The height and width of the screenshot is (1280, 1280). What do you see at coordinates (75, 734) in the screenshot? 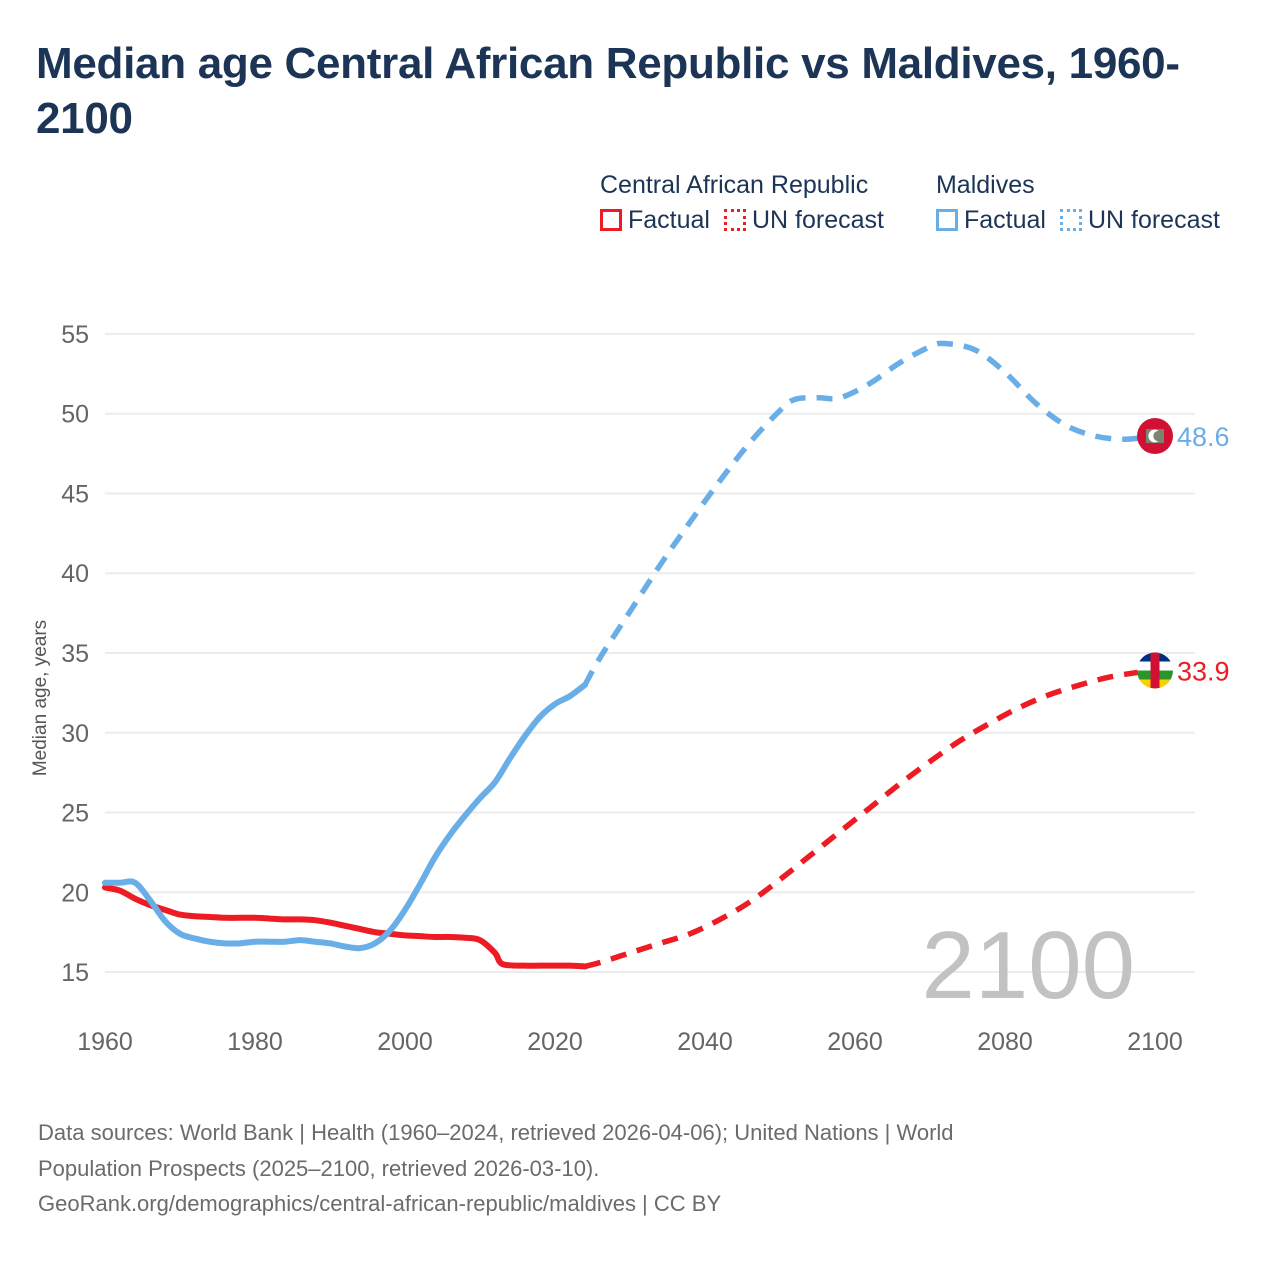
I see `y-tick-label: 30` at bounding box center [75, 734].